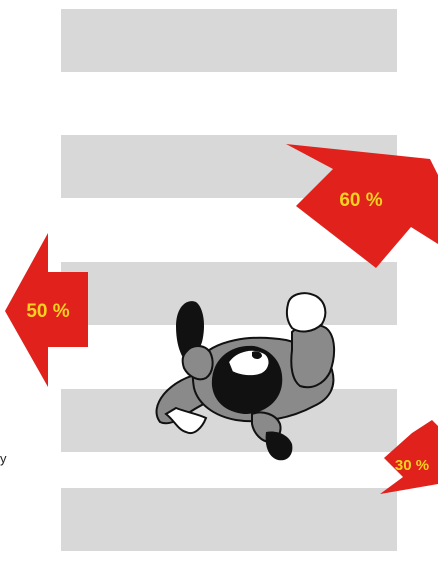 The height and width of the screenshot is (578, 438). Describe the element at coordinates (412, 465) in the screenshot. I see `arrow-label-30: 30 %` at that location.